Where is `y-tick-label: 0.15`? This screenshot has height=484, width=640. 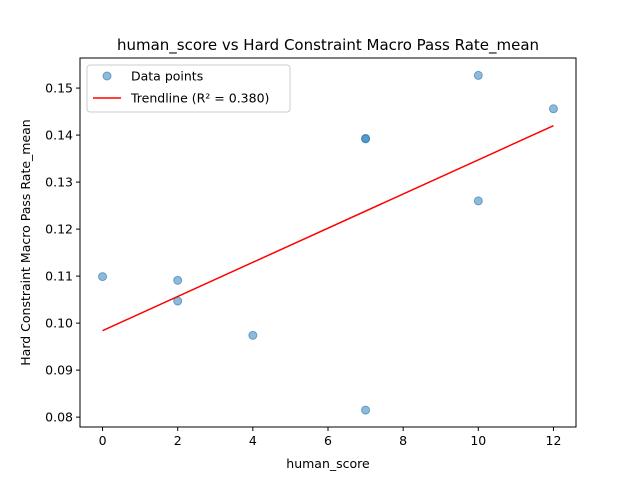 y-tick-label: 0.15 is located at coordinates (59, 88).